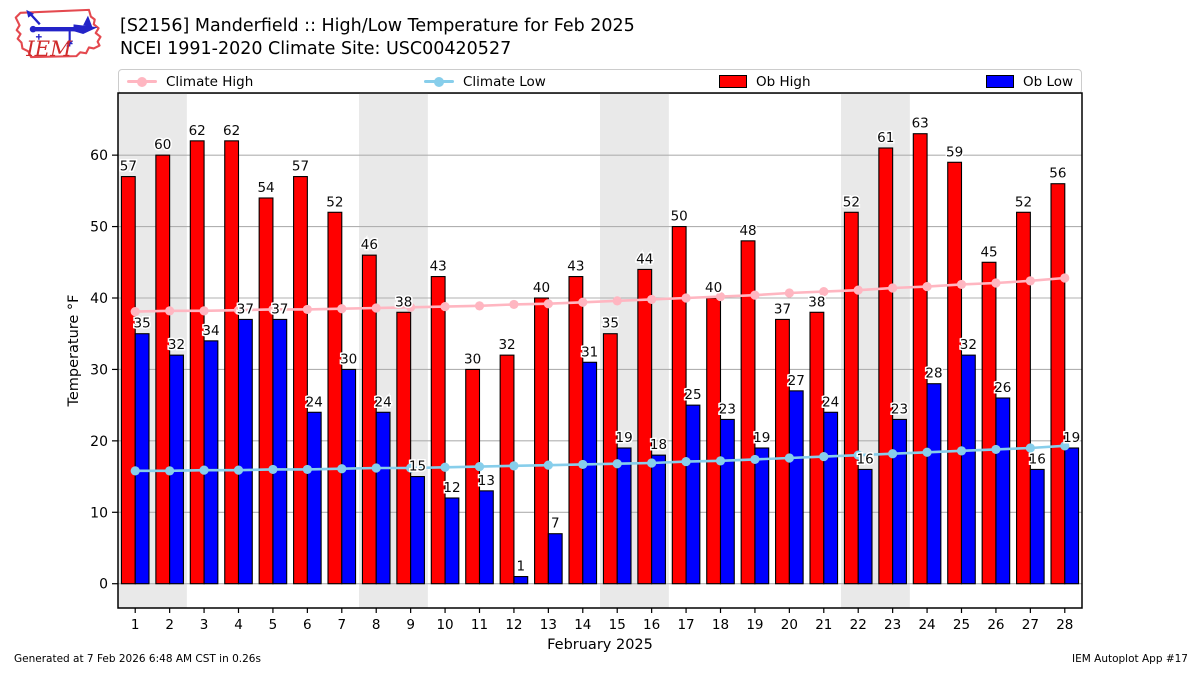 The width and height of the screenshot is (1200, 675). I want to click on y-tick-label: 30, so click(99, 370).